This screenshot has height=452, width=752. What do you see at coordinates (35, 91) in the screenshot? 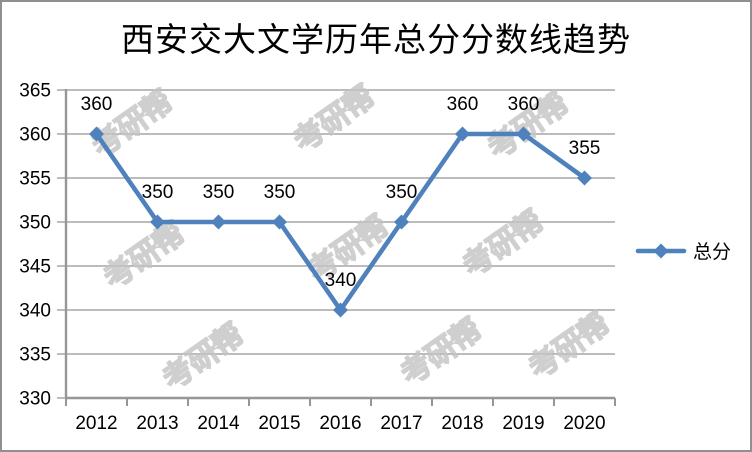
I see `y-axis-label: 365` at bounding box center [35, 91].